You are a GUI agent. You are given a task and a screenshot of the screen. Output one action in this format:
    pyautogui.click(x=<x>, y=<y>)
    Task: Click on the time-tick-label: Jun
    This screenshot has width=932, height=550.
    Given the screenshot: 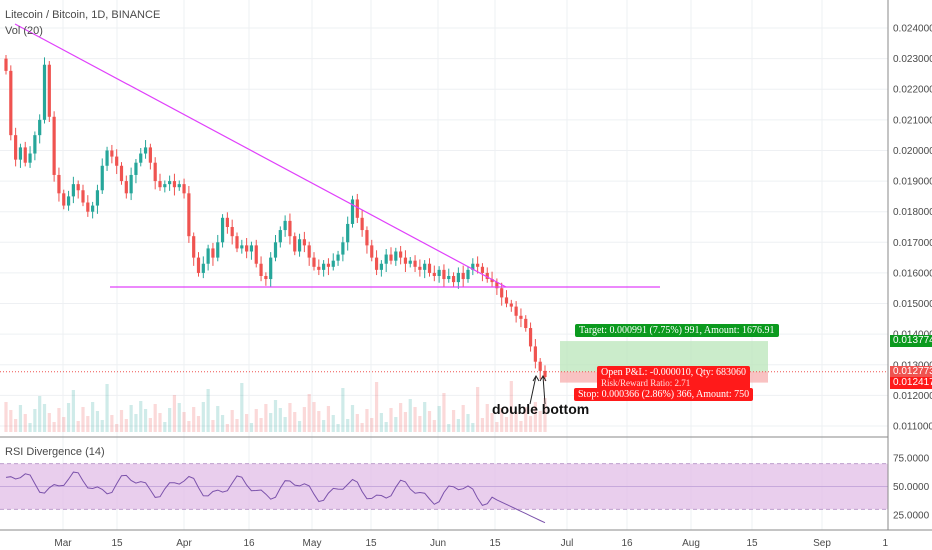 What is the action you would take?
    pyautogui.click(x=438, y=543)
    